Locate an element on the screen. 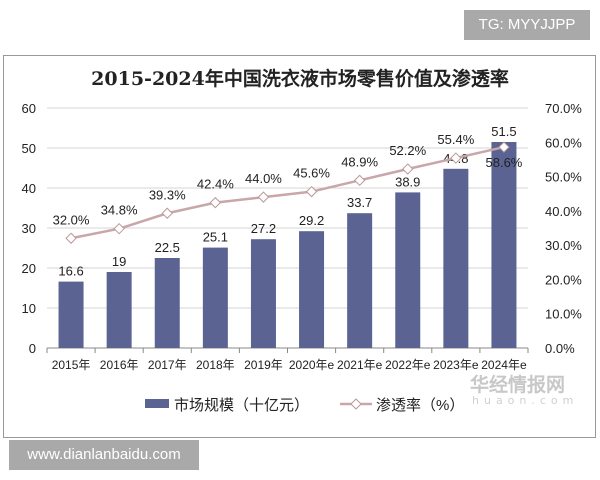  line-label: 52.2% is located at coordinates (407, 150).